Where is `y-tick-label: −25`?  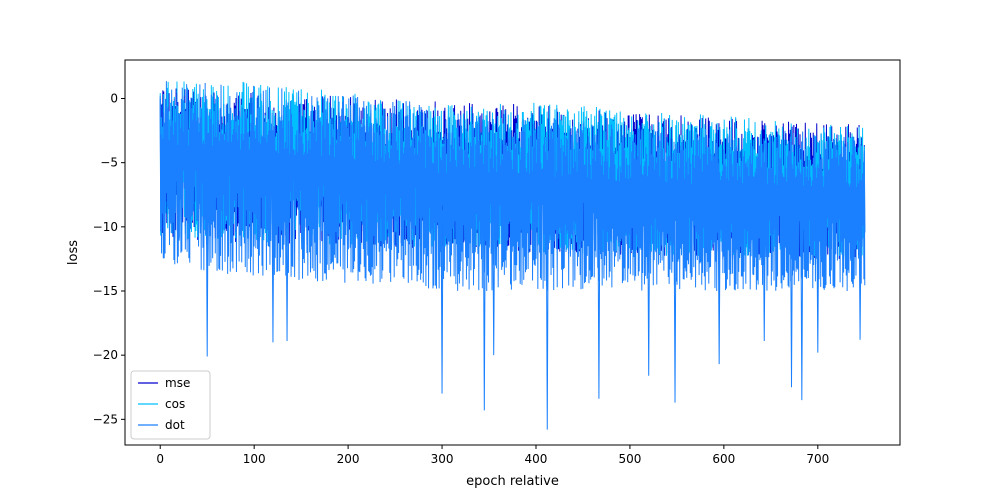
y-tick-label: −25 is located at coordinates (105, 419).